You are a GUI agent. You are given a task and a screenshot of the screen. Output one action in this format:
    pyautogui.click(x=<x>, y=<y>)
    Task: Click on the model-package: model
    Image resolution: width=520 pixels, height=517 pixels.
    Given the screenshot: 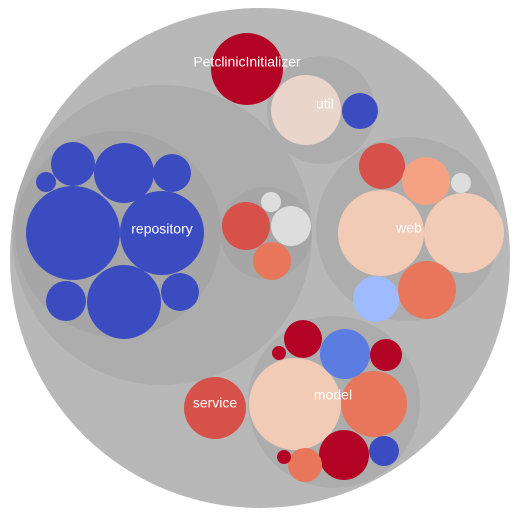 What is the action you would take?
    pyautogui.click(x=334, y=402)
    